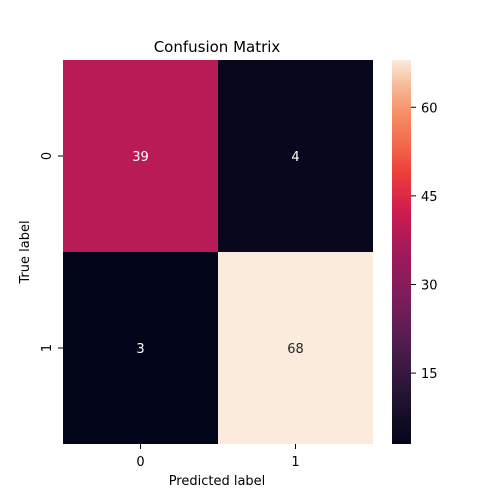  I want to click on cell-value-label: 39, so click(140, 157).